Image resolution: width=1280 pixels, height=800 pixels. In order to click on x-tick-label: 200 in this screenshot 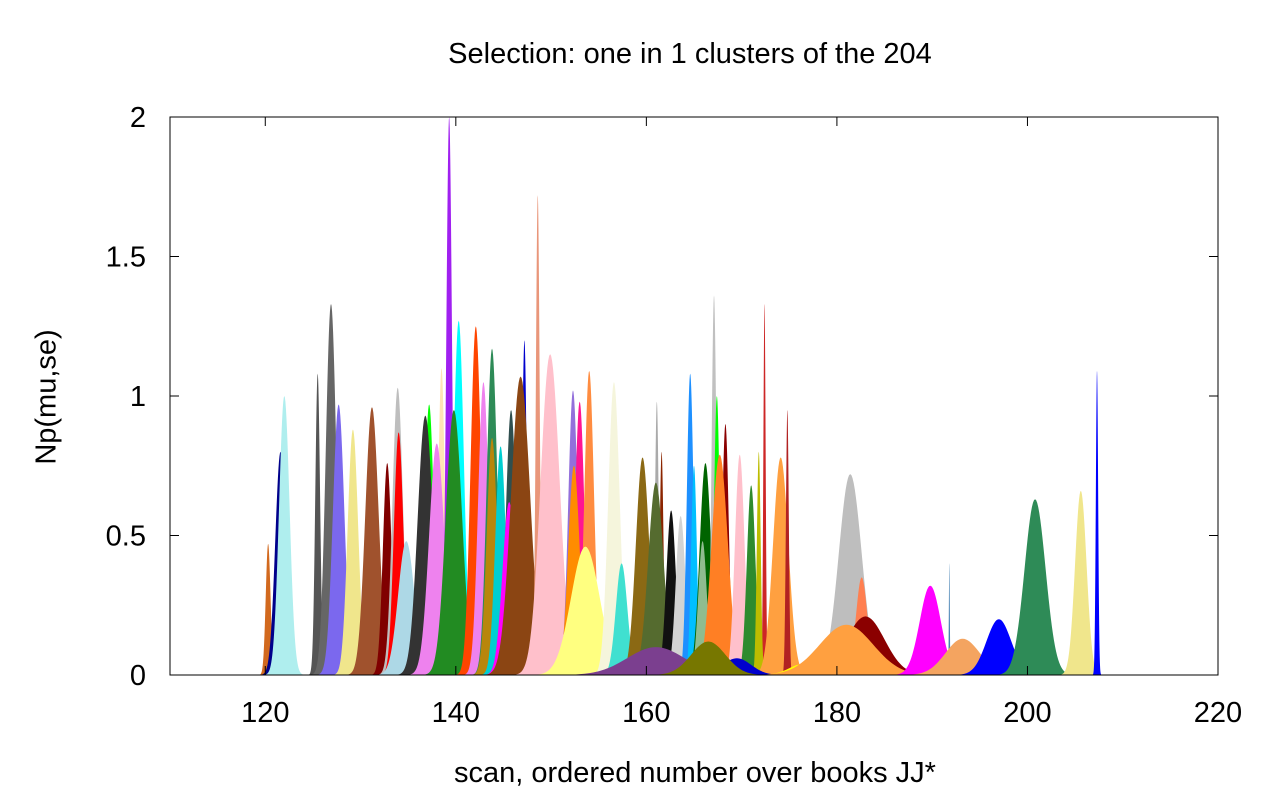, I will do `click(1027, 713)`.